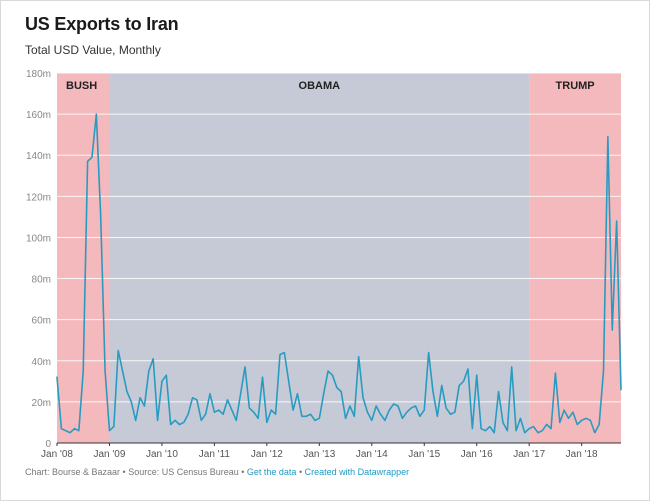  Describe the element at coordinates (357, 472) in the screenshot. I see `datawrapper-link: Created with Datawrapper` at that location.